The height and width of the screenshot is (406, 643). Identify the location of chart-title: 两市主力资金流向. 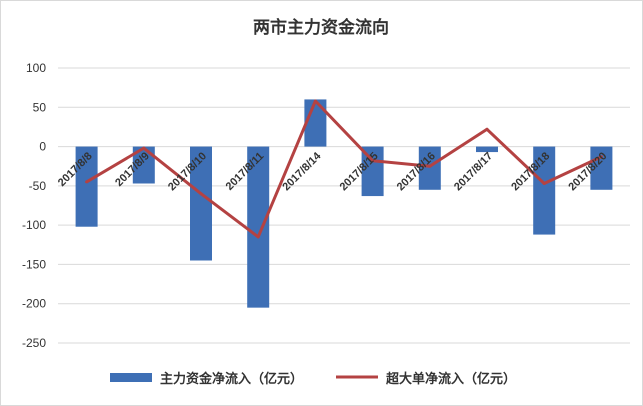
(321, 27).